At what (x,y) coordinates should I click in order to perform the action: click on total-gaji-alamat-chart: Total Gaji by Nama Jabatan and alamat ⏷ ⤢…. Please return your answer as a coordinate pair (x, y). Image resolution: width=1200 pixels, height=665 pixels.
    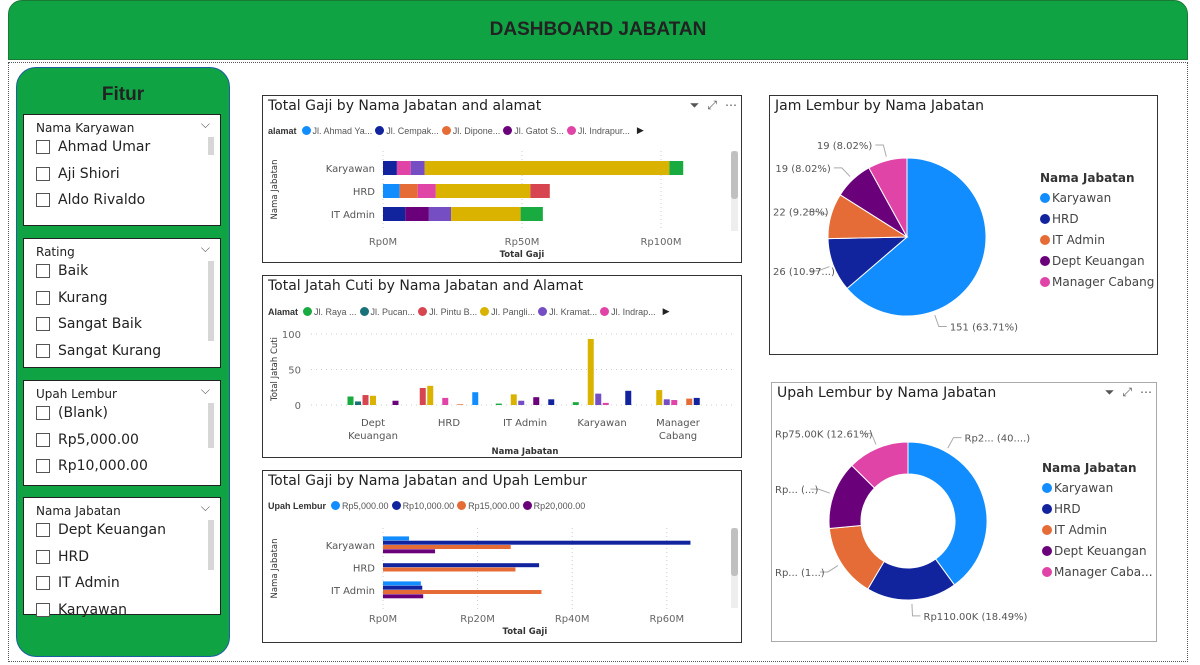
    Looking at the image, I should click on (502, 179).